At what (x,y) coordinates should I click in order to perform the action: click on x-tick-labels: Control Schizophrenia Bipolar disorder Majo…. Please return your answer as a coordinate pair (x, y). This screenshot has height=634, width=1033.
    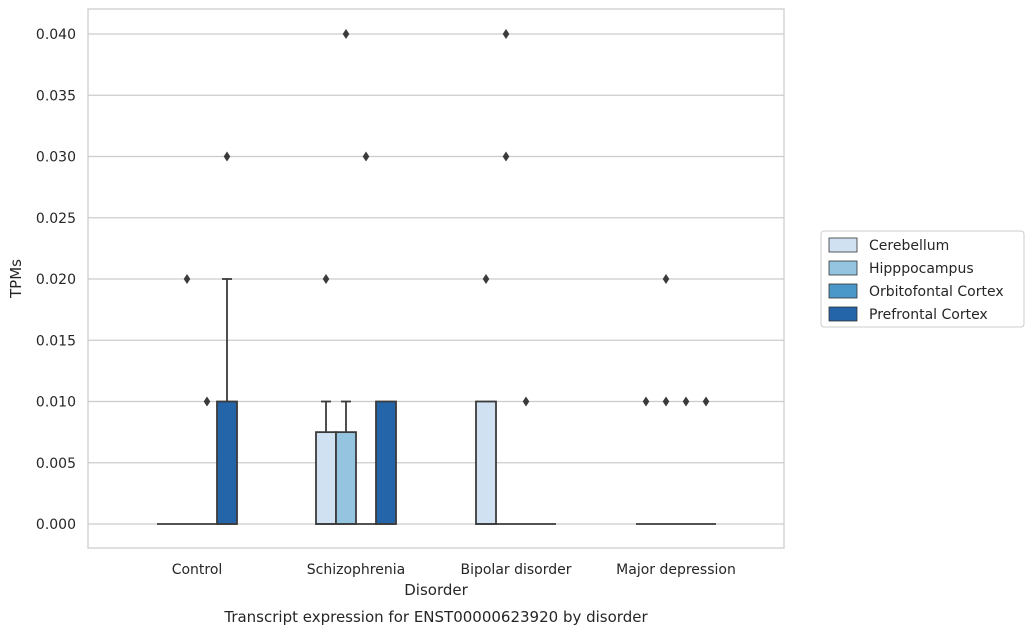
    Looking at the image, I should click on (454, 570).